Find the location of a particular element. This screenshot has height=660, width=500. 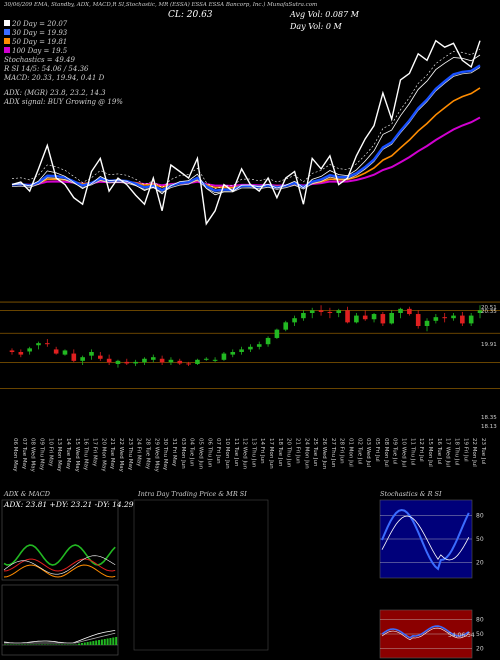

date-tick-label: 15 Wed May is located at coordinates (77, 455).